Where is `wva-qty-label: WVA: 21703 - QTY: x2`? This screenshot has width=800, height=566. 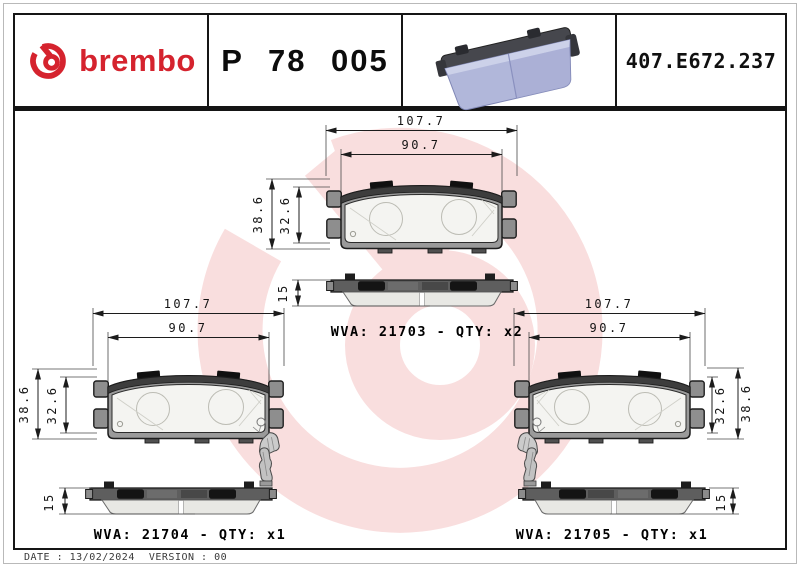 wva-qty-label: WVA: 21703 - QTY: x2 is located at coordinates (427, 332).